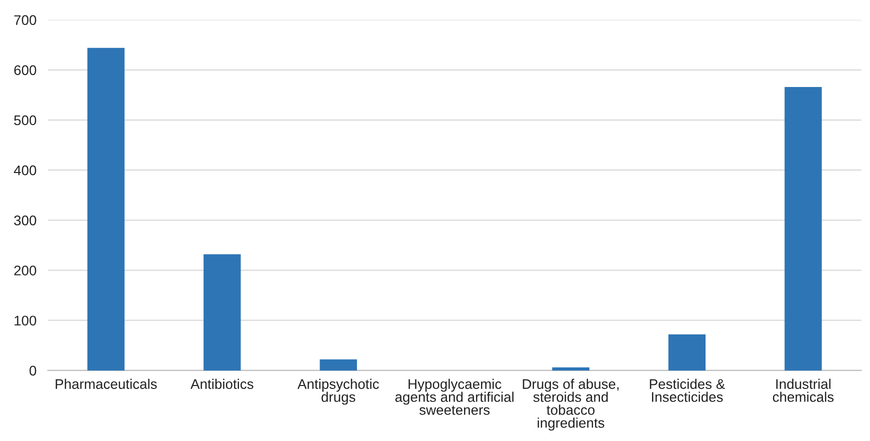  What do you see at coordinates (25, 120) in the screenshot?
I see `y-tick-label: 500` at bounding box center [25, 120].